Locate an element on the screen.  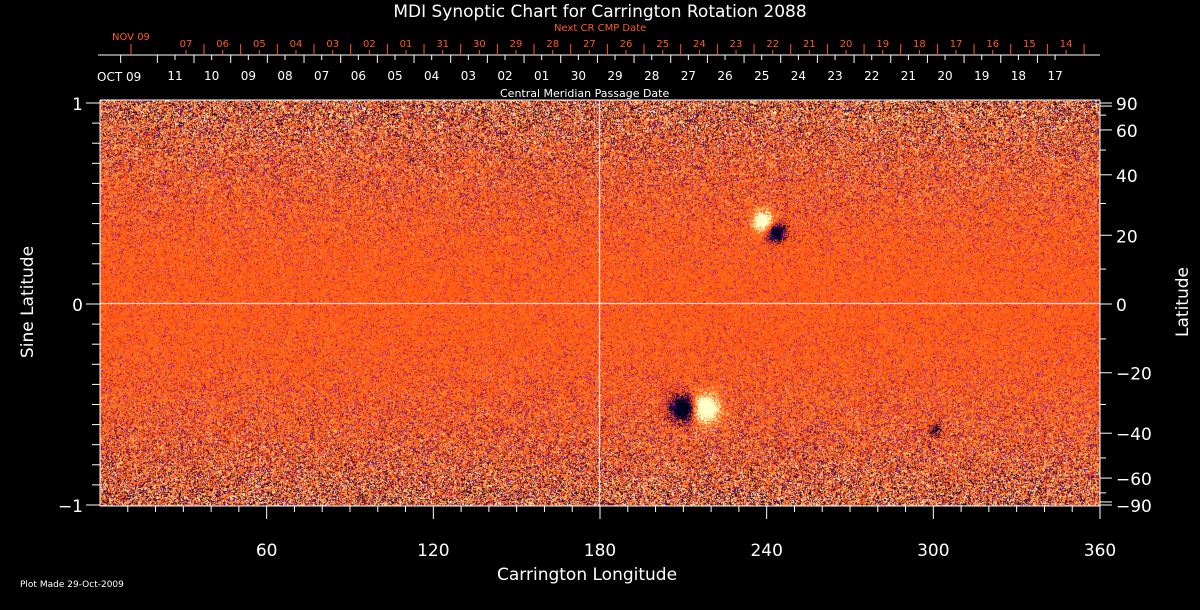
x-tick-label: 60 is located at coordinates (267, 551).